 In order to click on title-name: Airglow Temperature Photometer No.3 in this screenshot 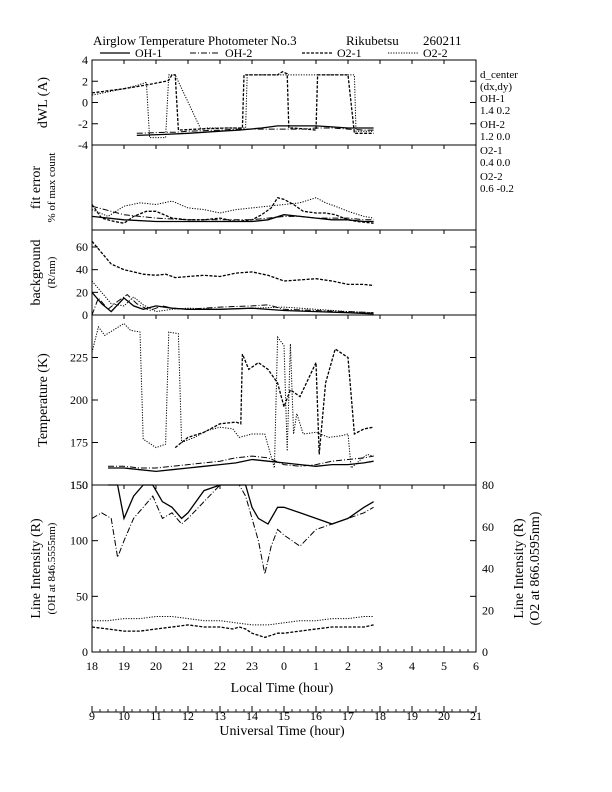, I will do `click(195, 40)`.